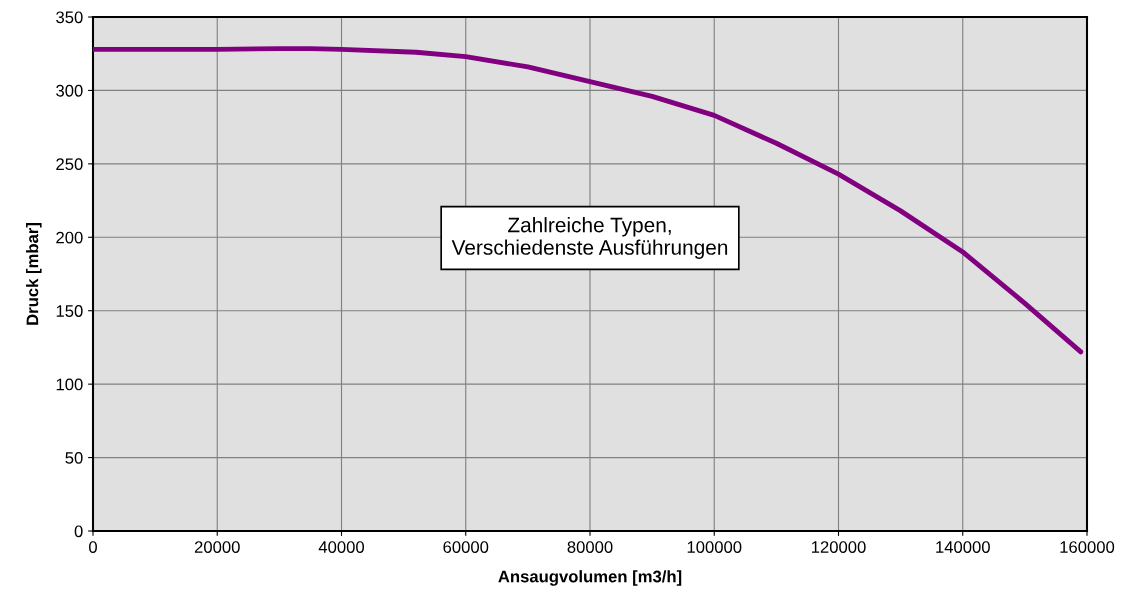 The height and width of the screenshot is (614, 1127). I want to click on y-tick-label: 250, so click(69, 164).